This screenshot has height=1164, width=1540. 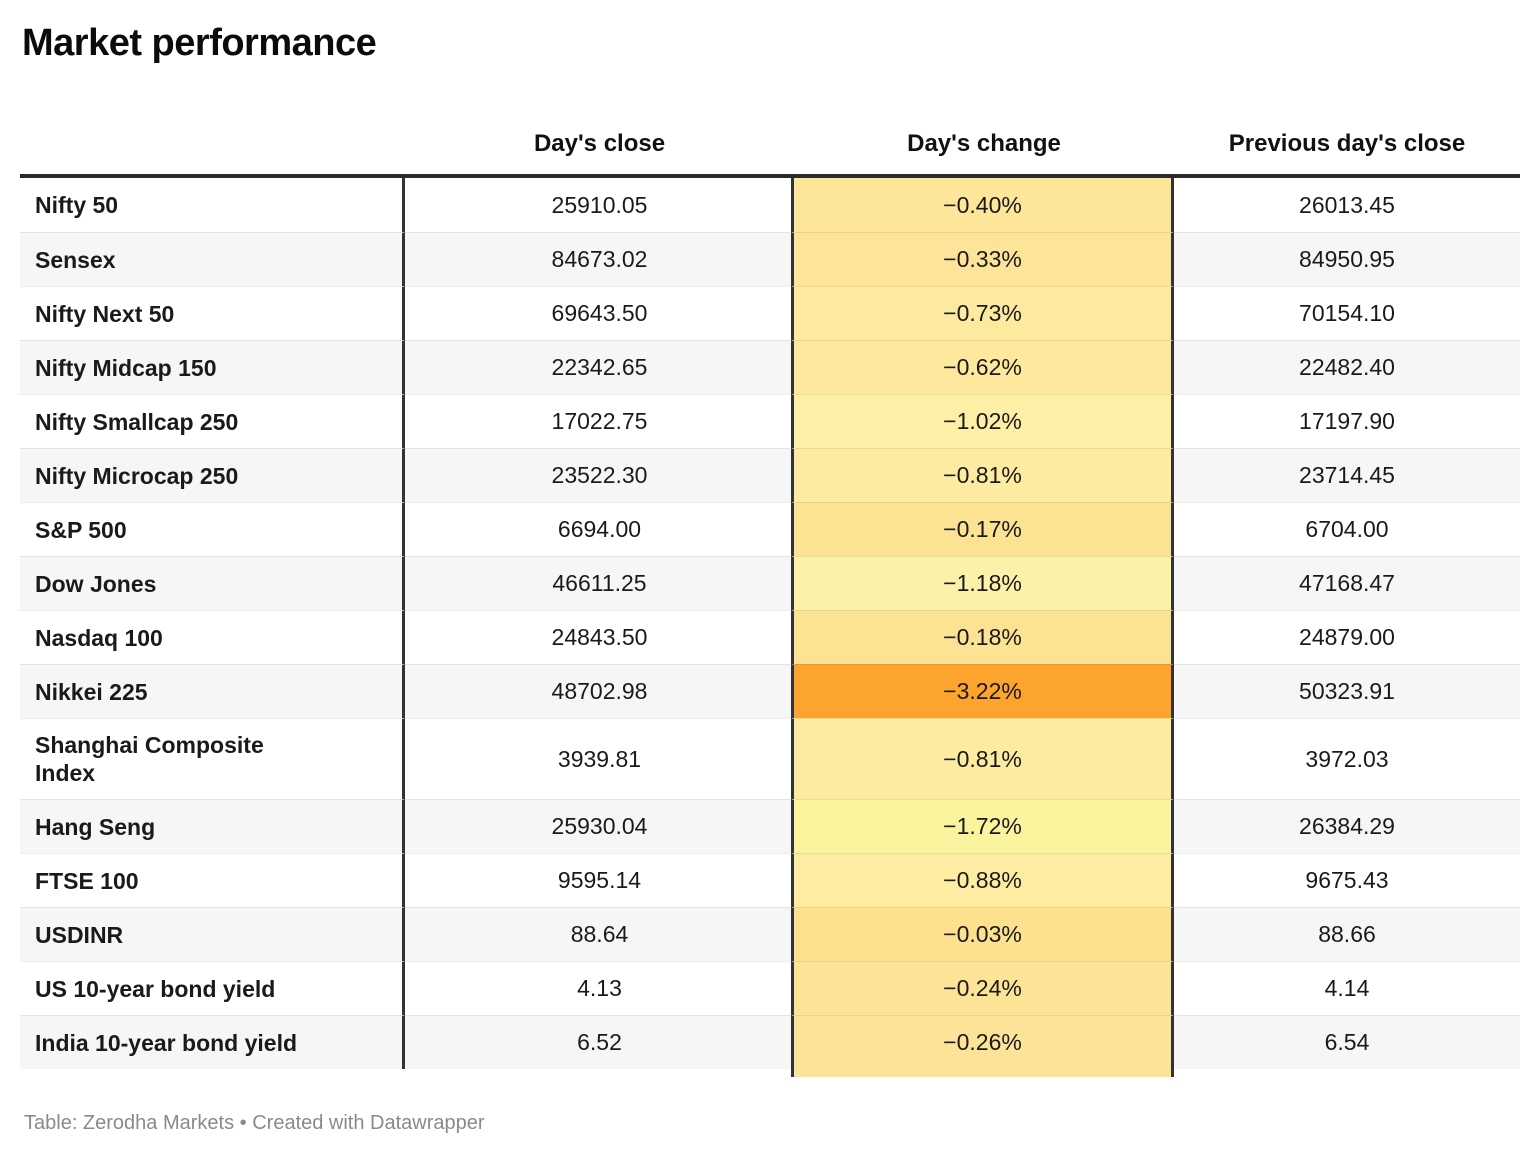 What do you see at coordinates (77, 205) in the screenshot?
I see `instrument-name: Nifty 50` at bounding box center [77, 205].